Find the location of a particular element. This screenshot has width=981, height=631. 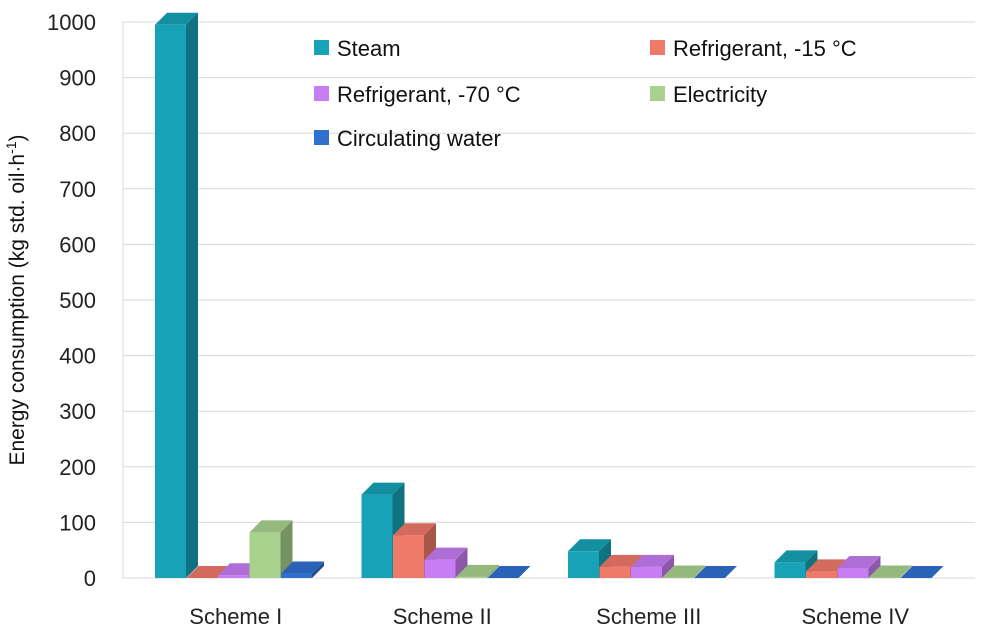

y-tick-label: 800 is located at coordinates (77, 133).